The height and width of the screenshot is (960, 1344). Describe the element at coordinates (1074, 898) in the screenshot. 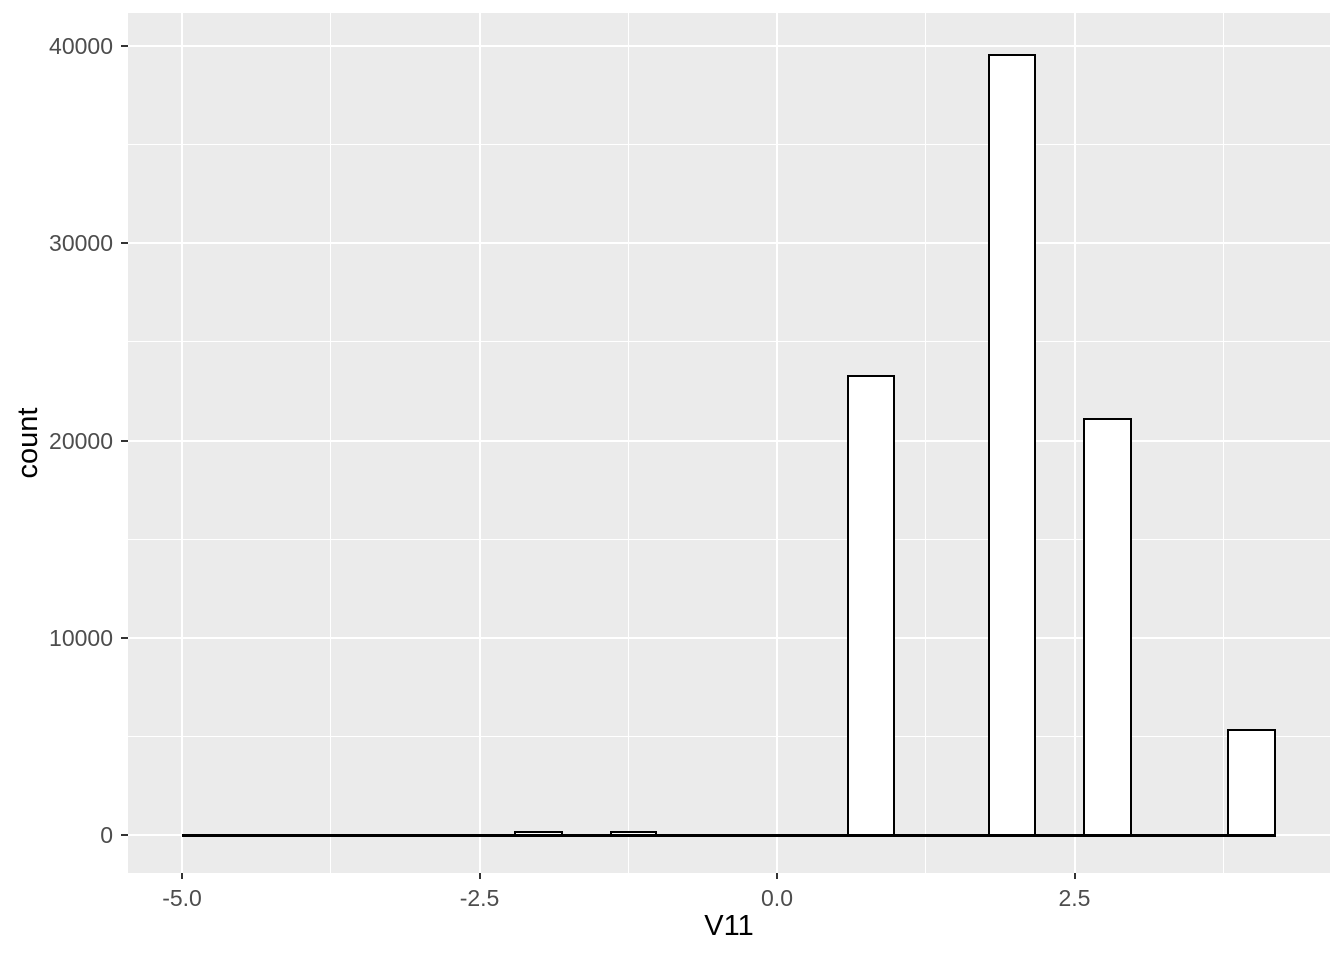

I see `x-axis-tick-label: 2.5` at that location.